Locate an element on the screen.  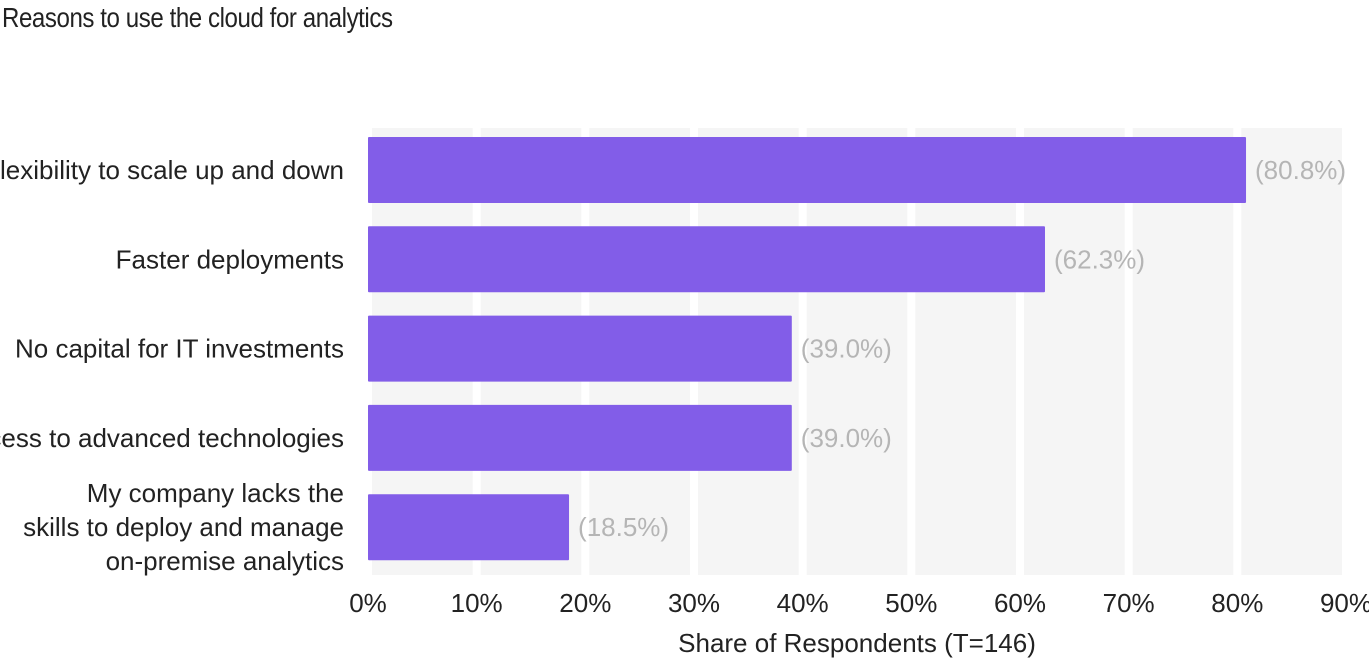
category-label-line: No capital for IT investments is located at coordinates (179, 349).